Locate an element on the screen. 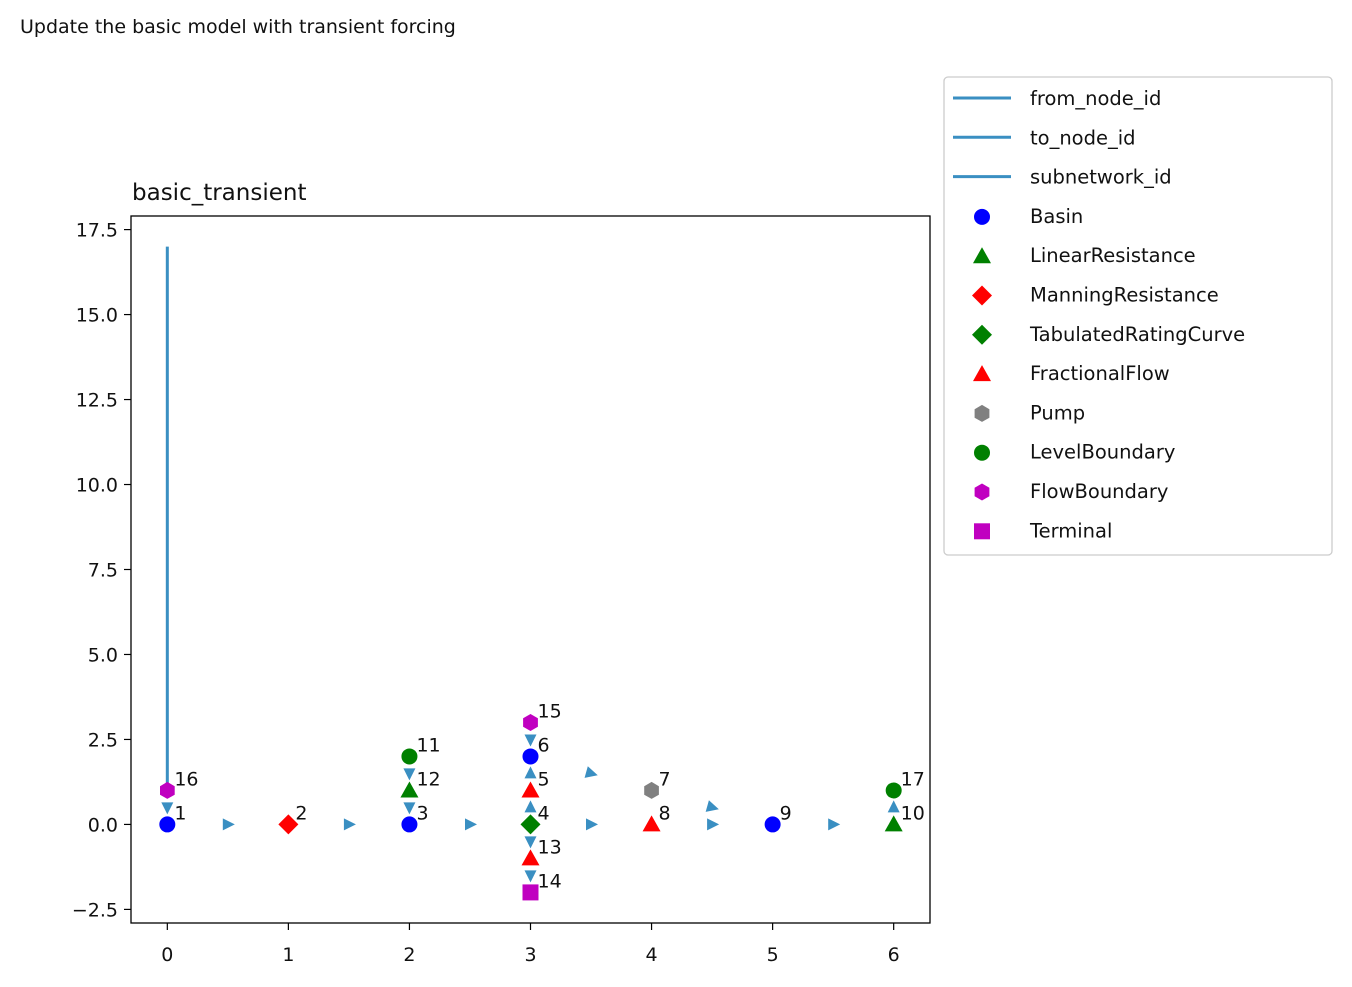  legend-entry: FractionalFlow is located at coordinates (1100, 373).